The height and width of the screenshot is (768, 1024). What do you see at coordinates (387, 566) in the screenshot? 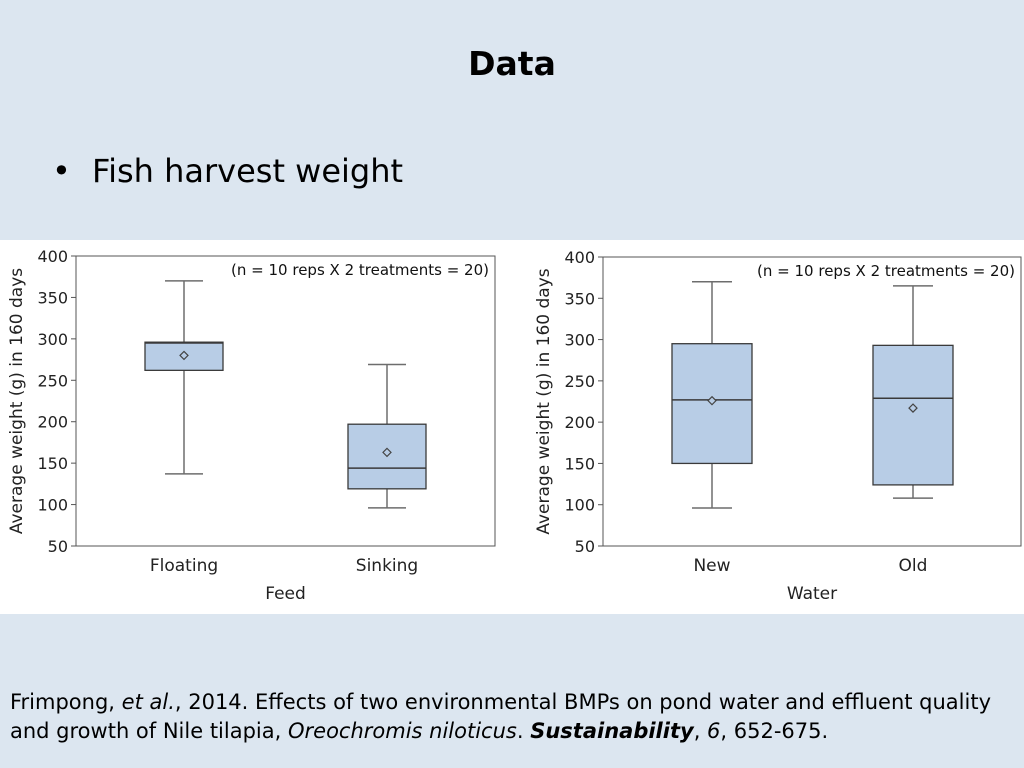
I see `x-tick-label: Sinking` at bounding box center [387, 566].